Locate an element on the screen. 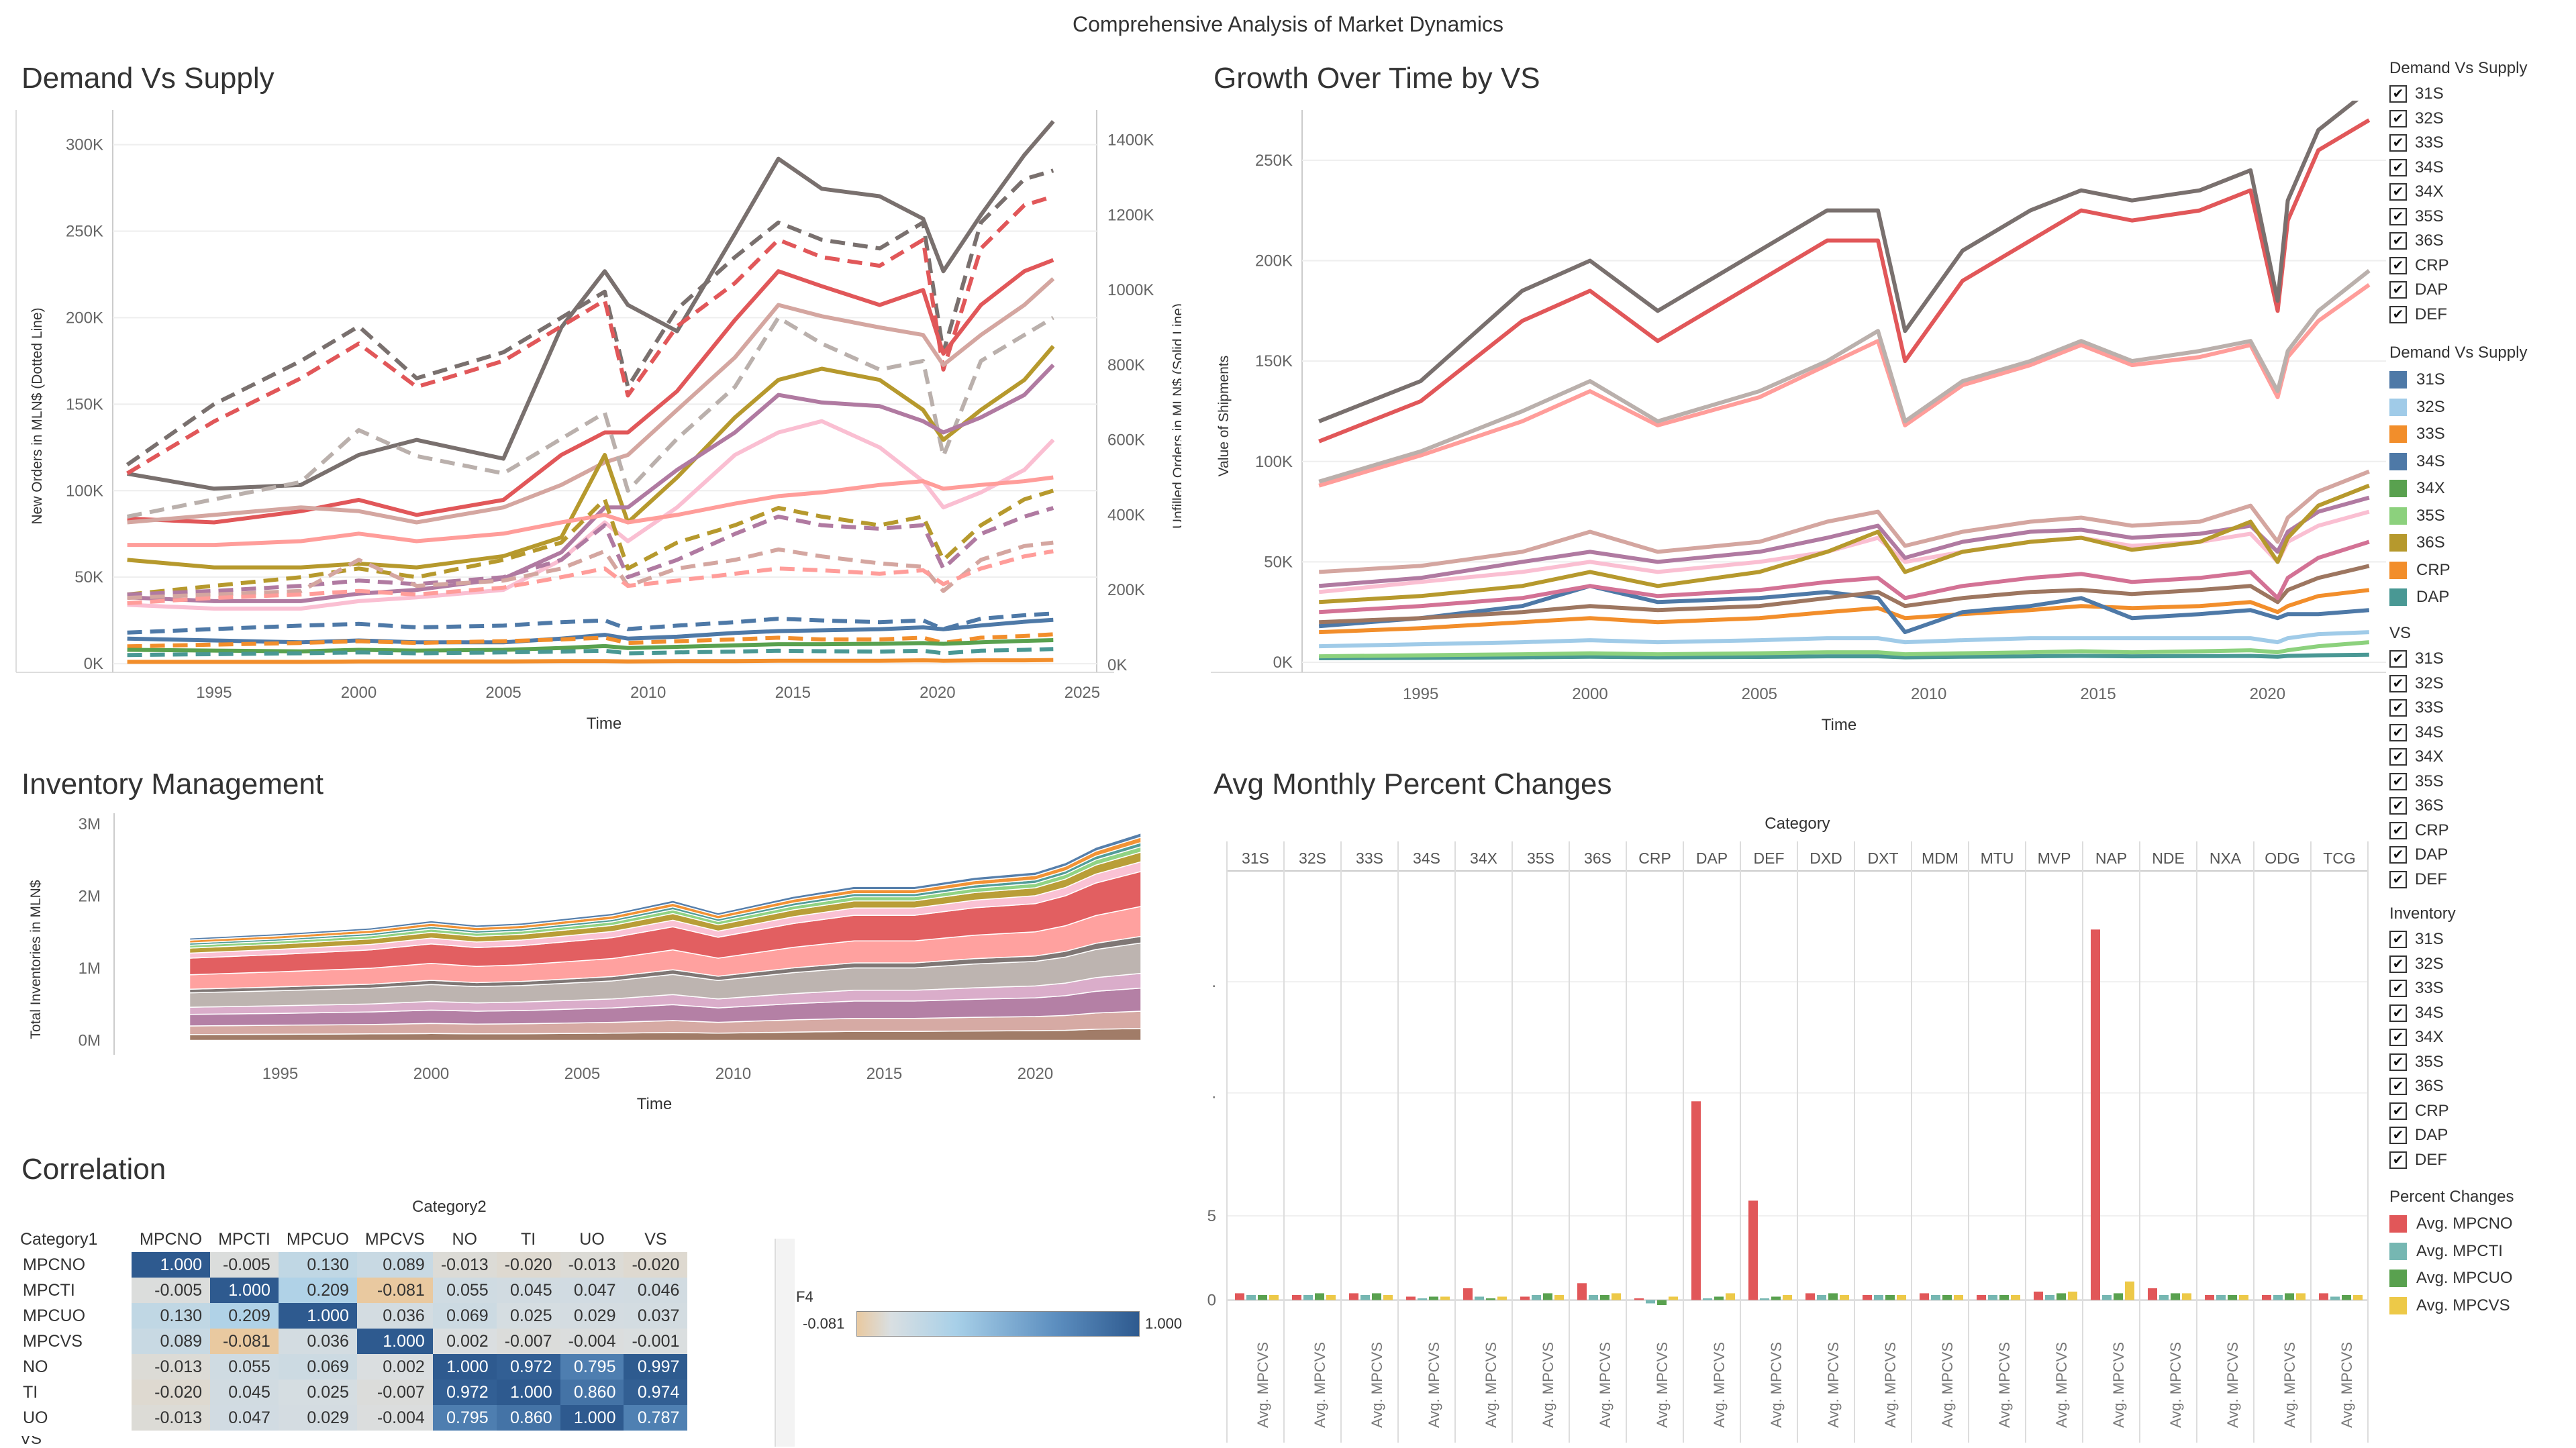 Image resolution: width=2576 pixels, height=1448 pixels. filter-inventory-item: ✔ DAP is located at coordinates (2422, 1135).